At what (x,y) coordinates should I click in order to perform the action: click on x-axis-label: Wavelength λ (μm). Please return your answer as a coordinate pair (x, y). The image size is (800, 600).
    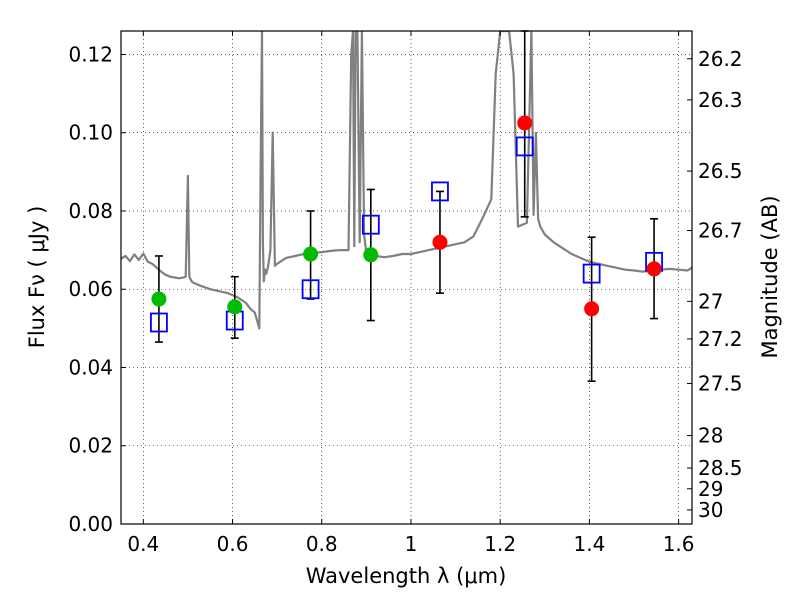
    Looking at the image, I should click on (406, 576).